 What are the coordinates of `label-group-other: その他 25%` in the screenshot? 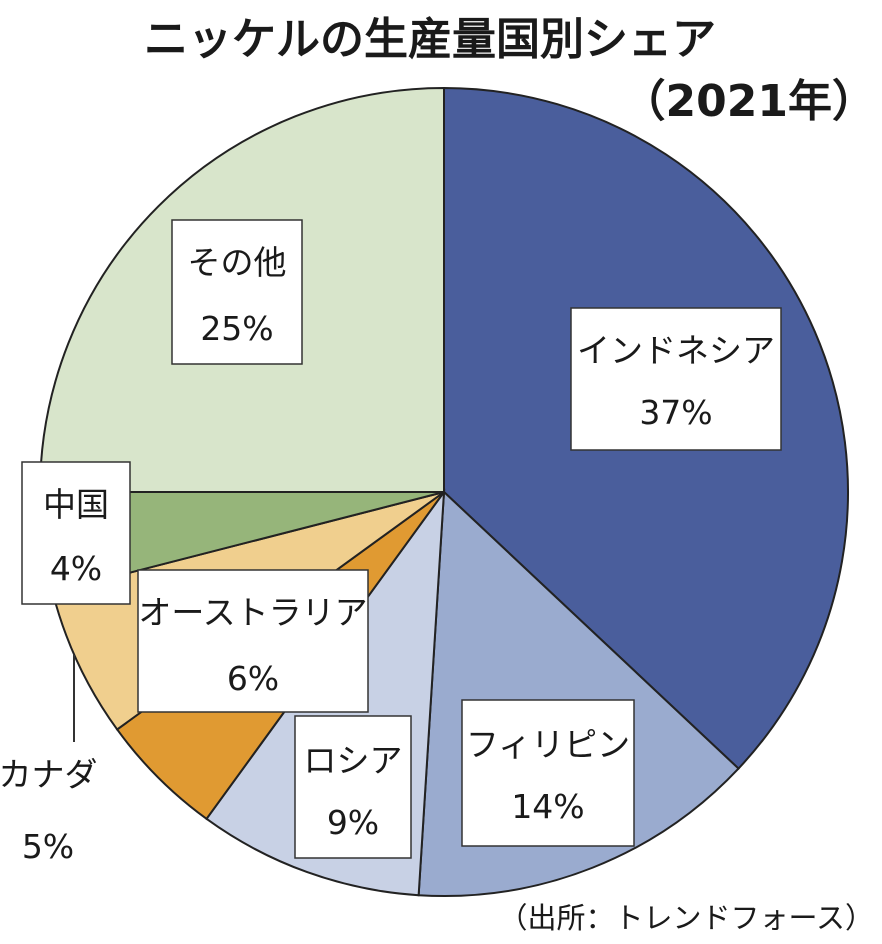 It's located at (237, 292).